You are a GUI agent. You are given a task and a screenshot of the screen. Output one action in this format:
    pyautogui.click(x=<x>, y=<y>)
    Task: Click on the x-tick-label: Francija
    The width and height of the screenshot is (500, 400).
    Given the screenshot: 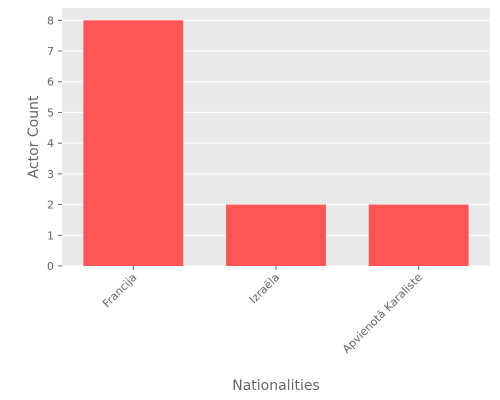 What is the action you would take?
    pyautogui.click(x=119, y=290)
    